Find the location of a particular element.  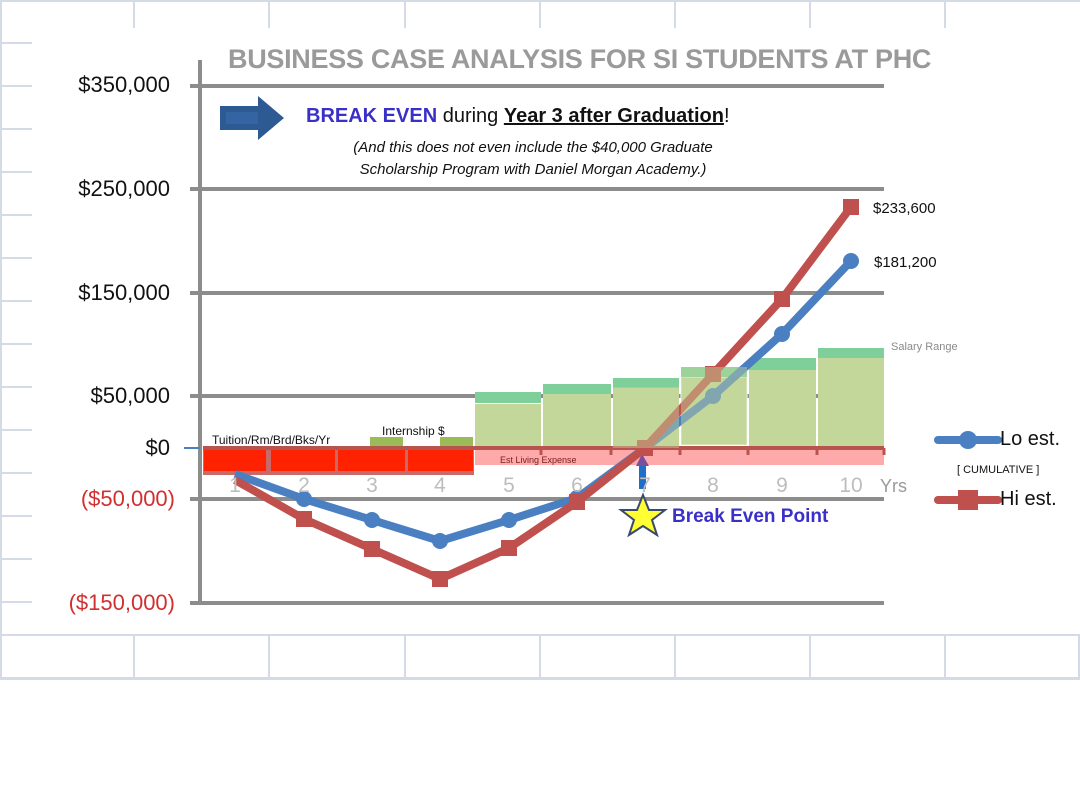

y-tick-neg-50000: ($50,000) is located at coordinates (127, 498).